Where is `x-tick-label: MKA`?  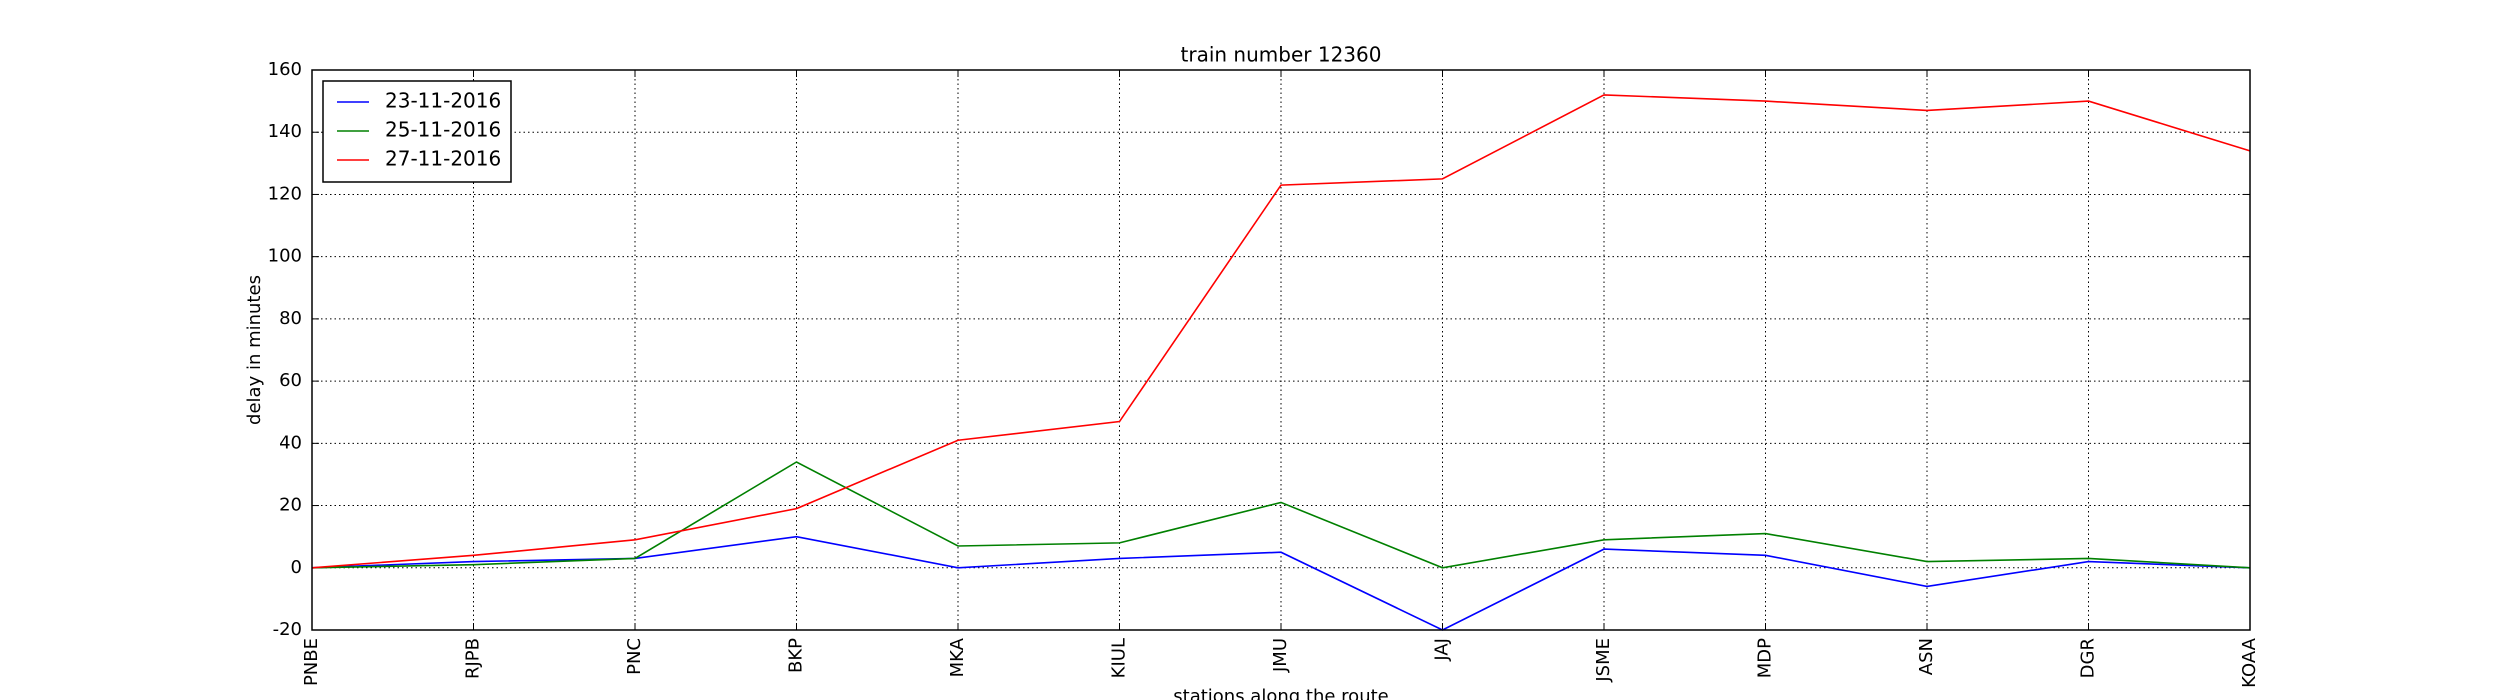 x-tick-label: MKA is located at coordinates (957, 657).